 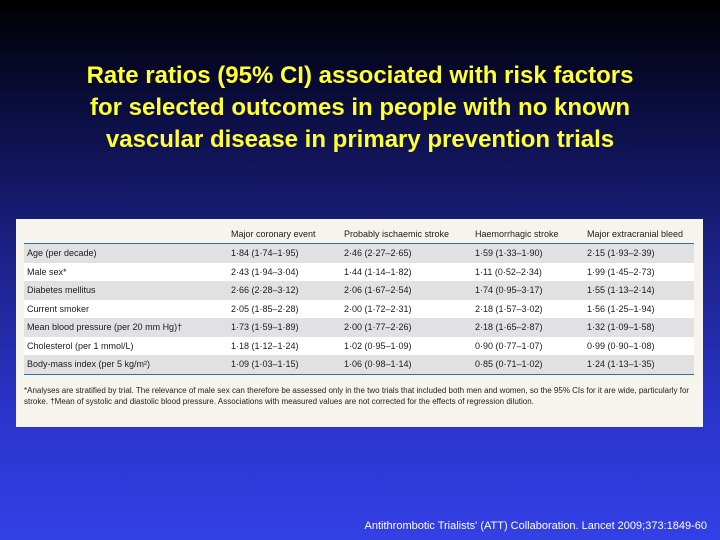 What do you see at coordinates (284, 253) in the screenshot?
I see `coronary-event-cell: 1·84 (1·74–1·95)` at bounding box center [284, 253].